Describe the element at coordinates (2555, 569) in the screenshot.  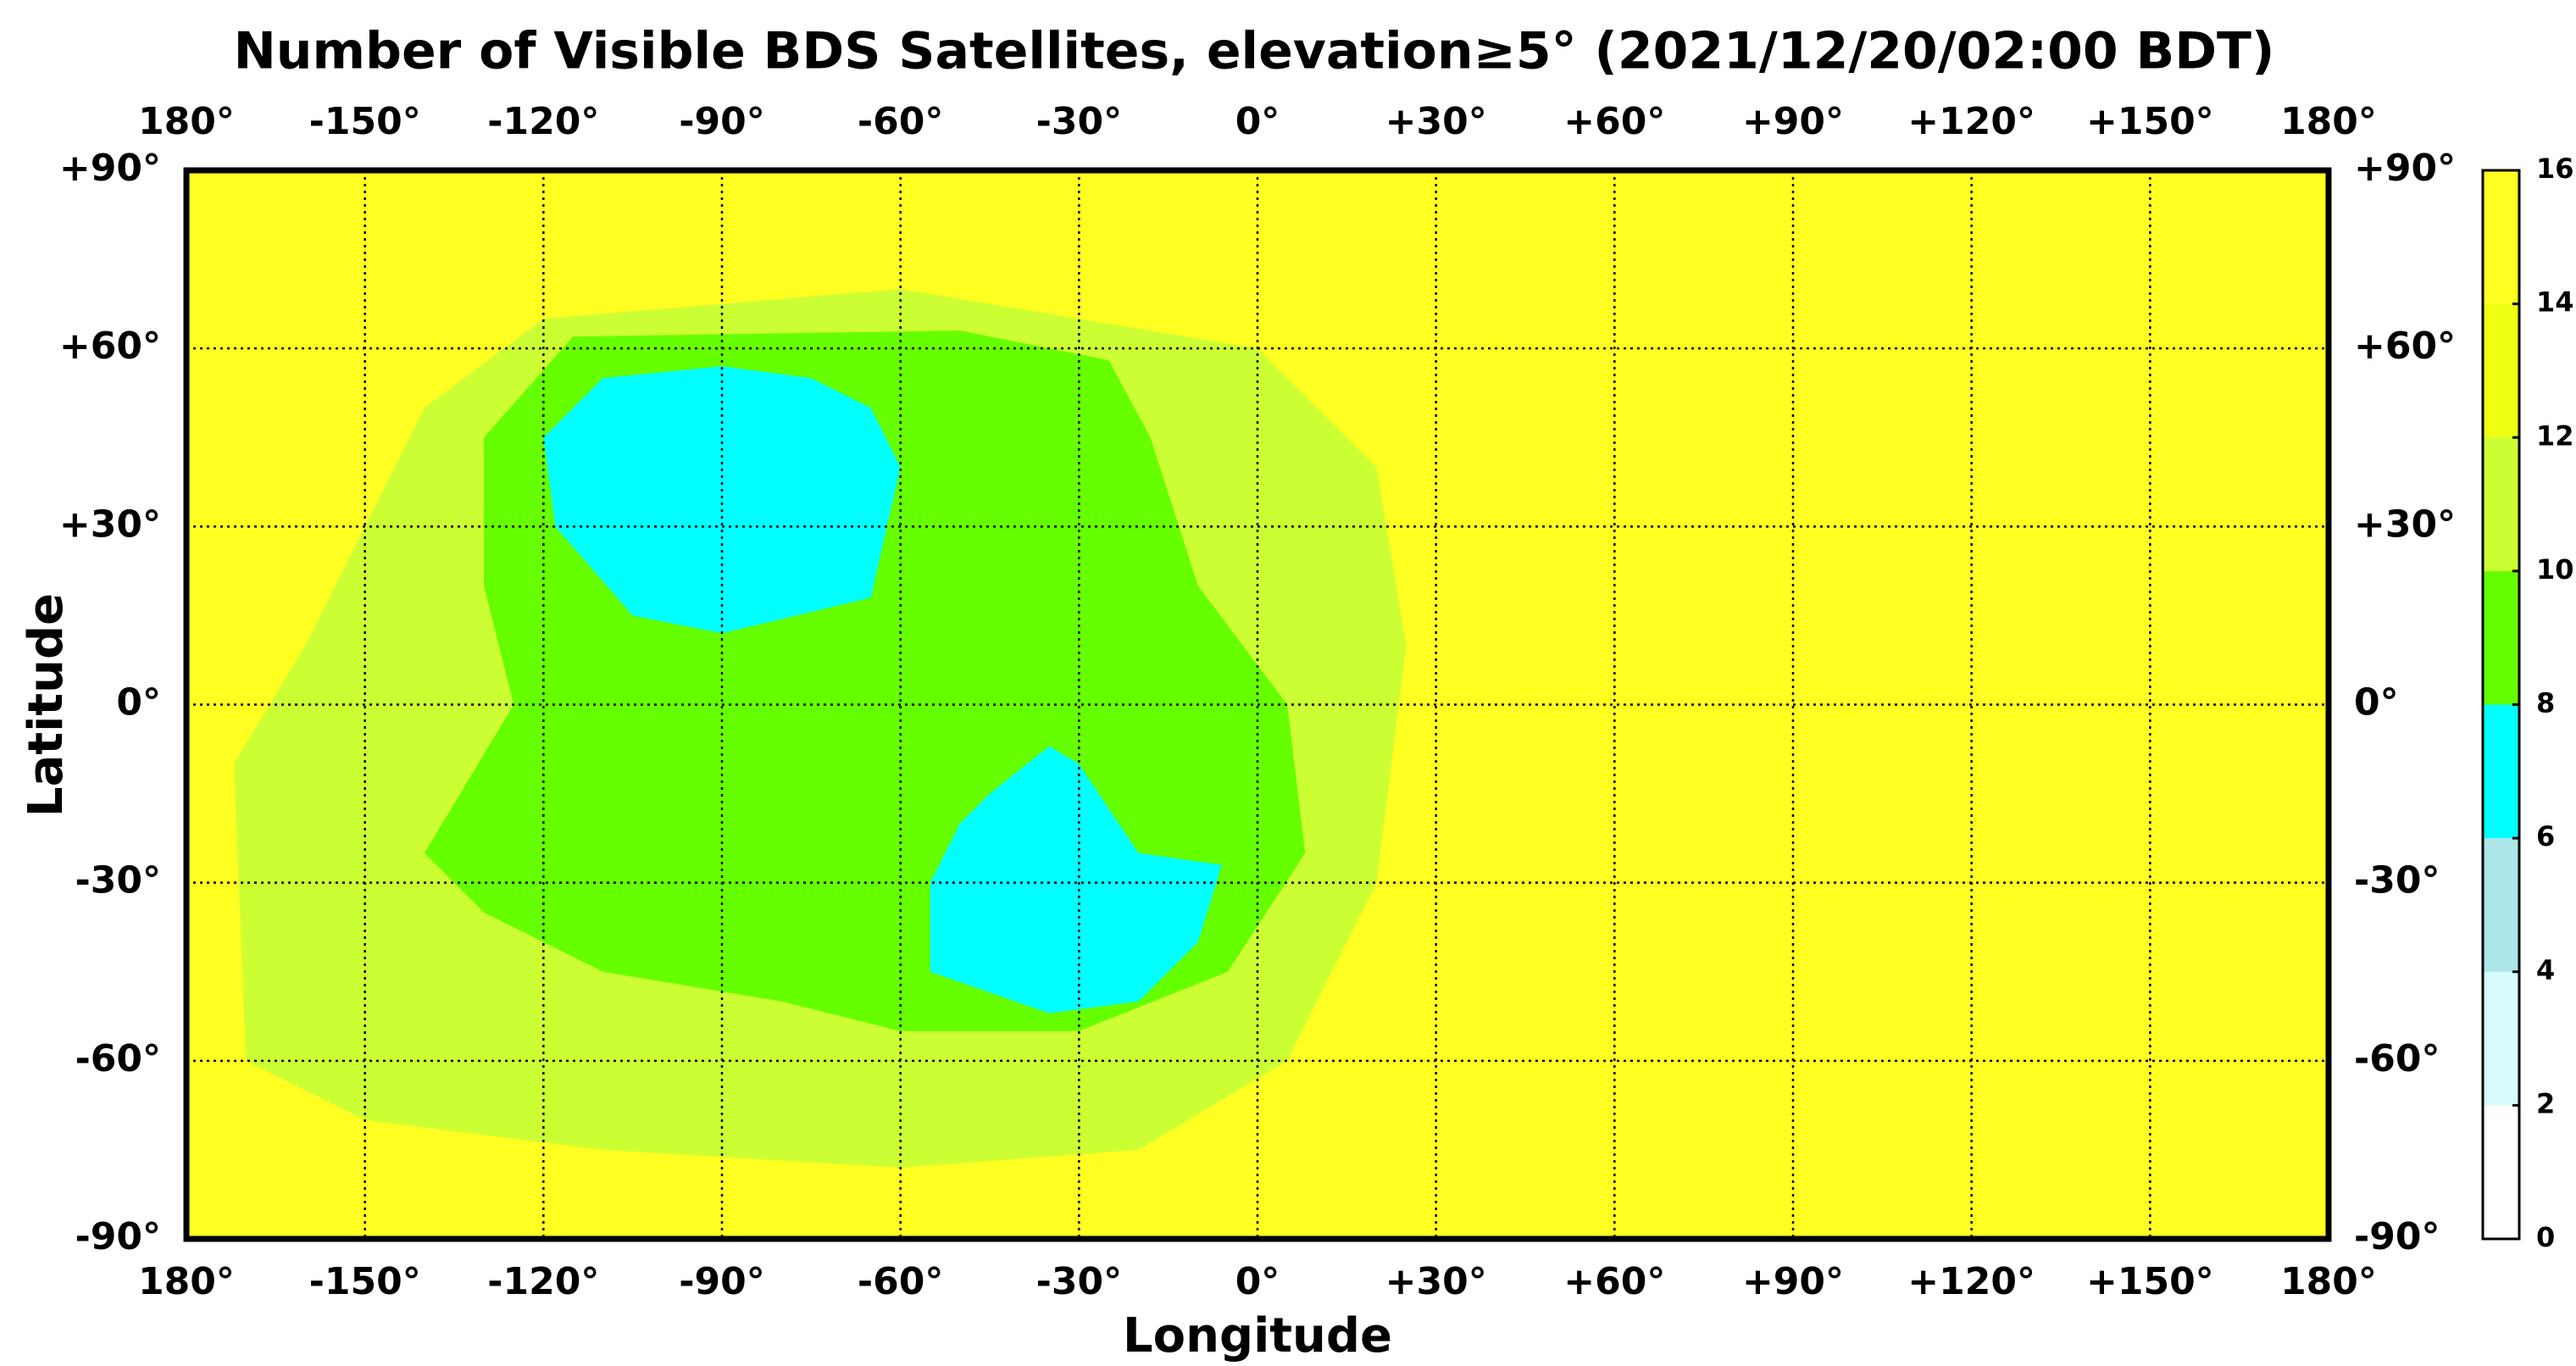
I see `colorbar-tick-label: 10` at that location.